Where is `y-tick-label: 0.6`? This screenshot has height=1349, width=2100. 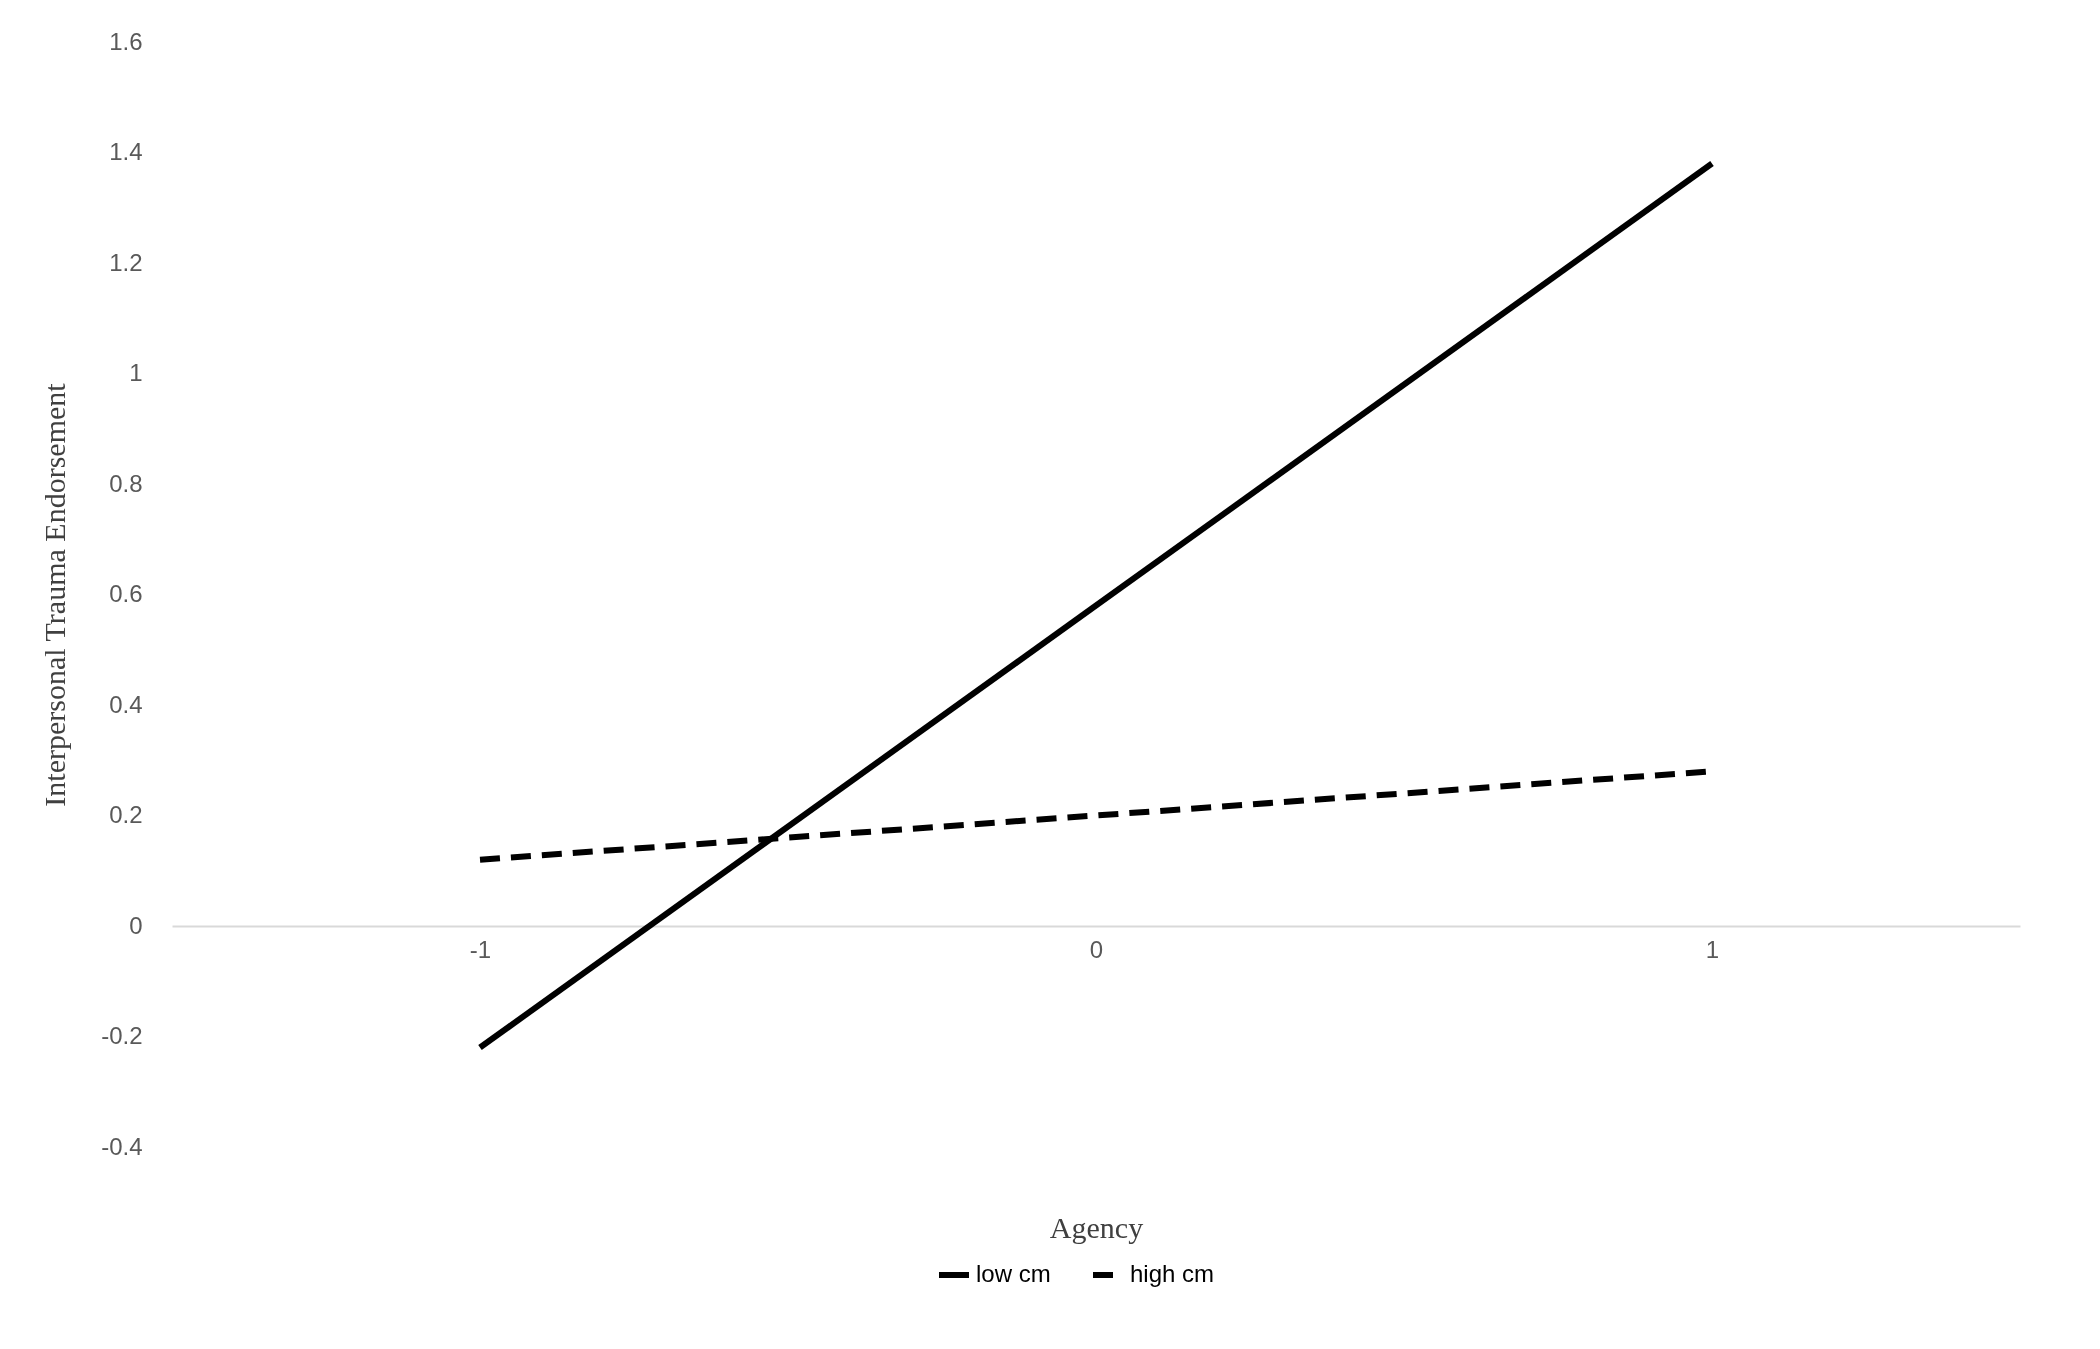
y-tick-label: 0.6 is located at coordinates (126, 593).